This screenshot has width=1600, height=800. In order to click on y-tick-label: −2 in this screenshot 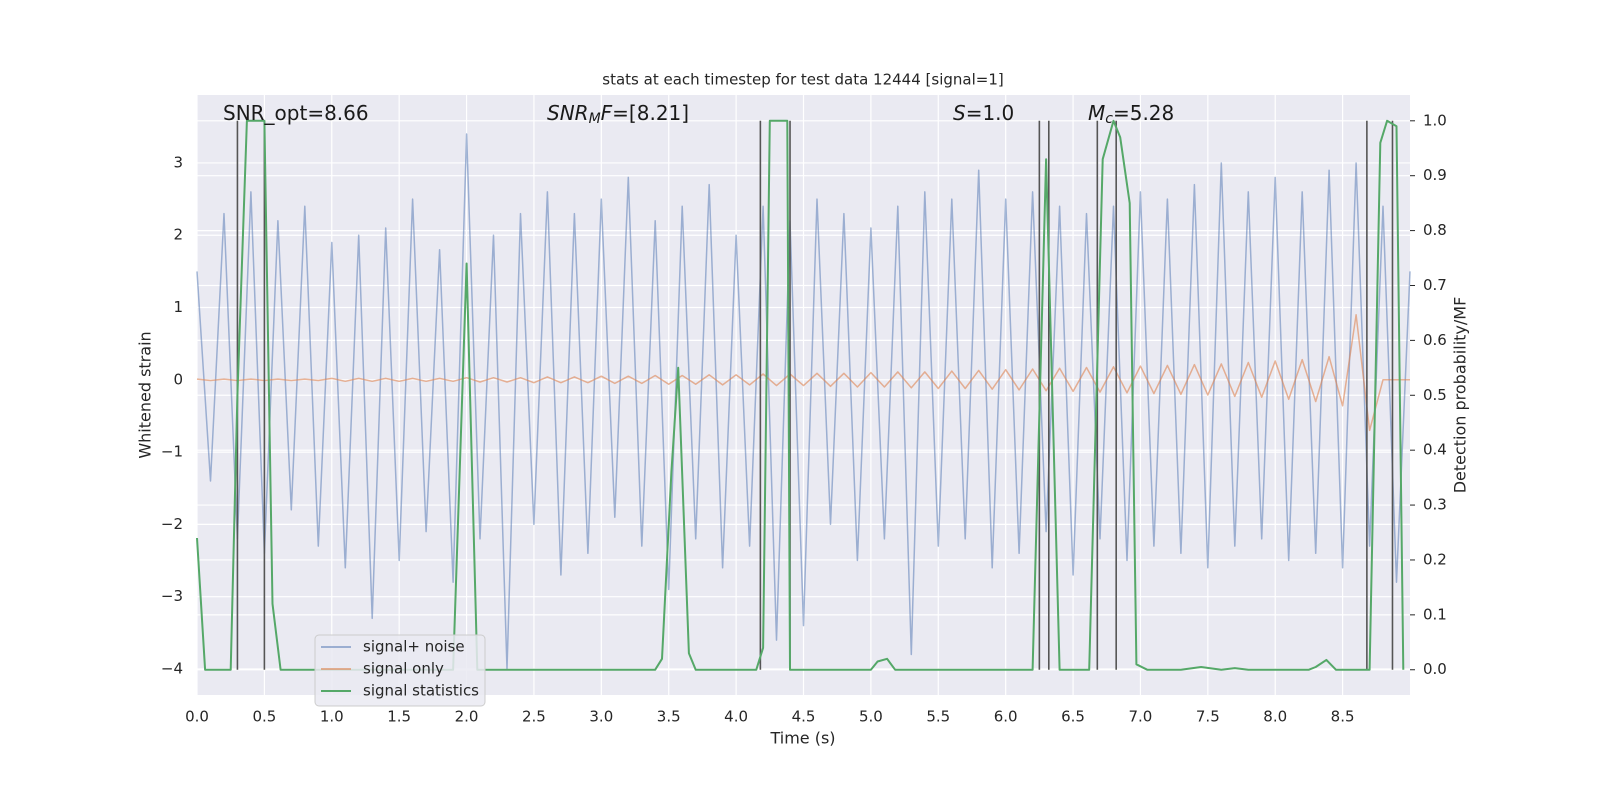, I will do `click(172, 524)`.